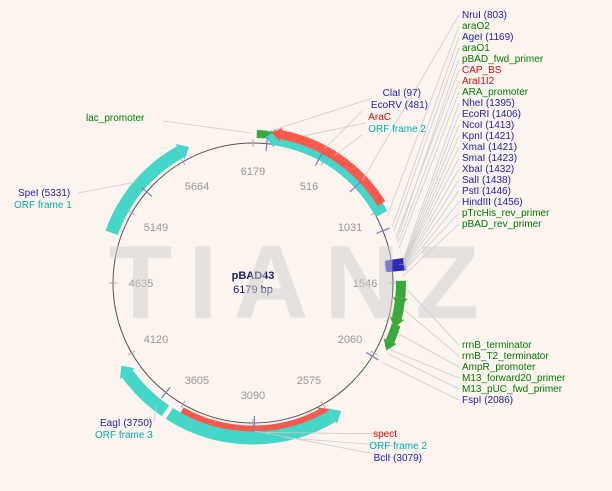  I want to click on label-agei-1169: AgeI (1169), so click(488, 37).